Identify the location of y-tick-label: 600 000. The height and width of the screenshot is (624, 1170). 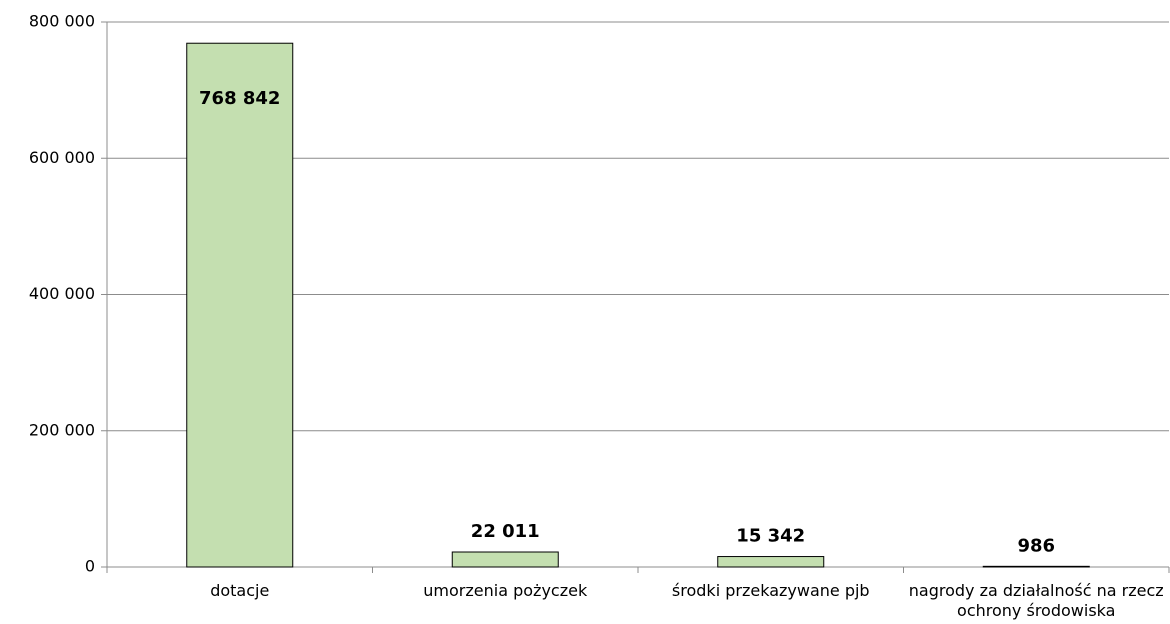
(62, 157).